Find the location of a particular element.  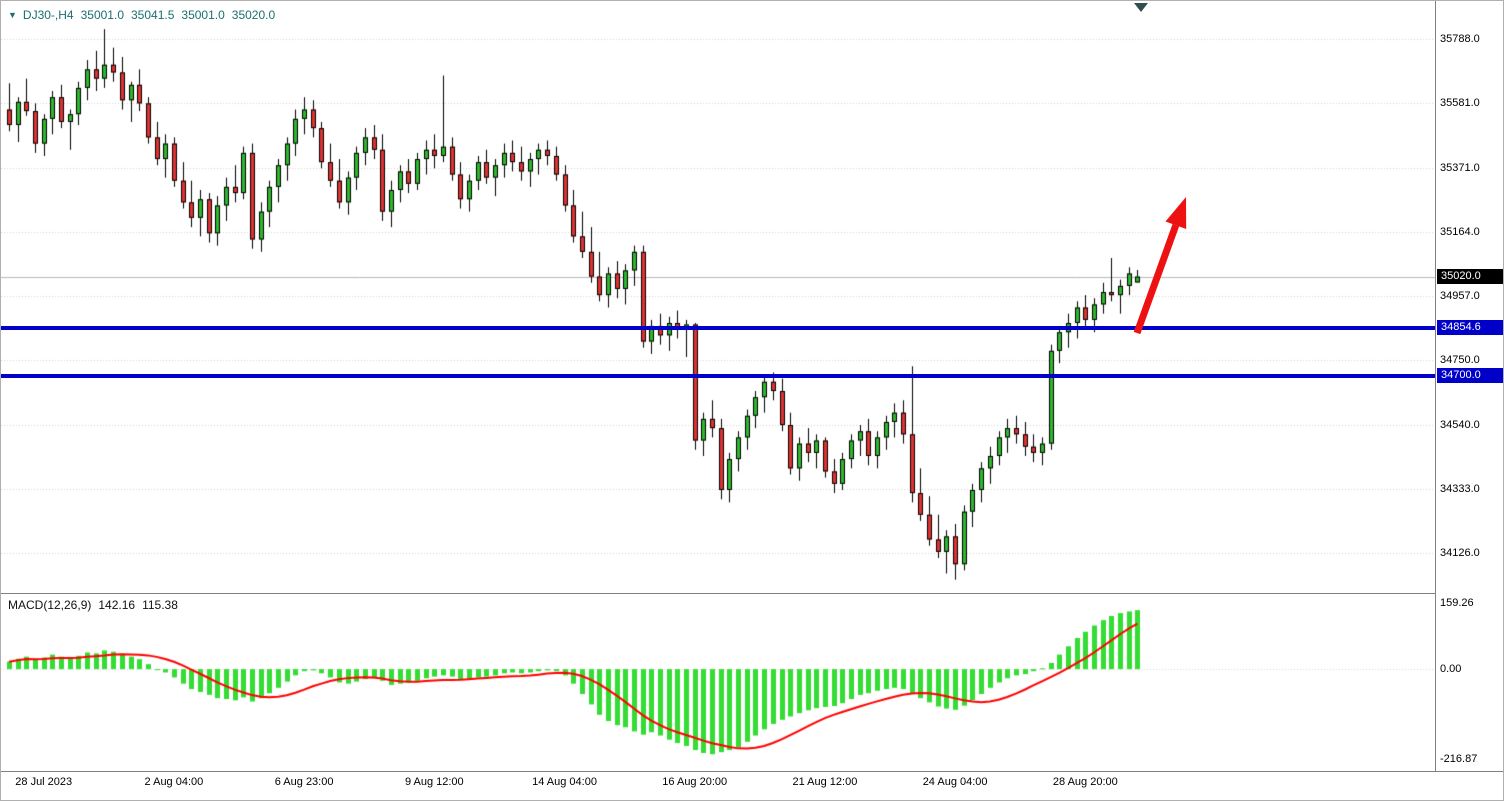

price-axis-label: 34750.0 is located at coordinates (1460, 360).